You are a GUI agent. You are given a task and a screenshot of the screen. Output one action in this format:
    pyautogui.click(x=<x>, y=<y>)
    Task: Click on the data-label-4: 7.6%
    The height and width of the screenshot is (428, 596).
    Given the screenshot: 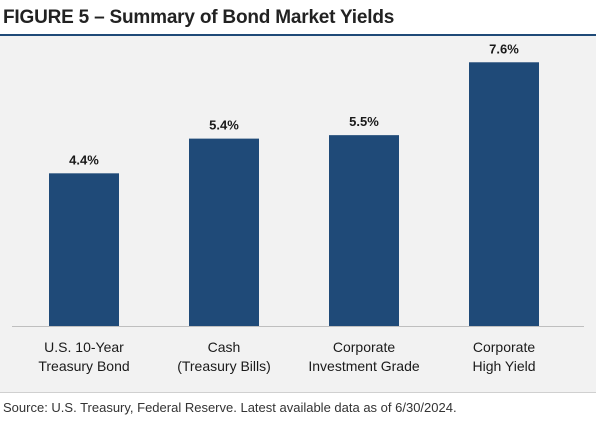 What is the action you would take?
    pyautogui.click(x=504, y=48)
    